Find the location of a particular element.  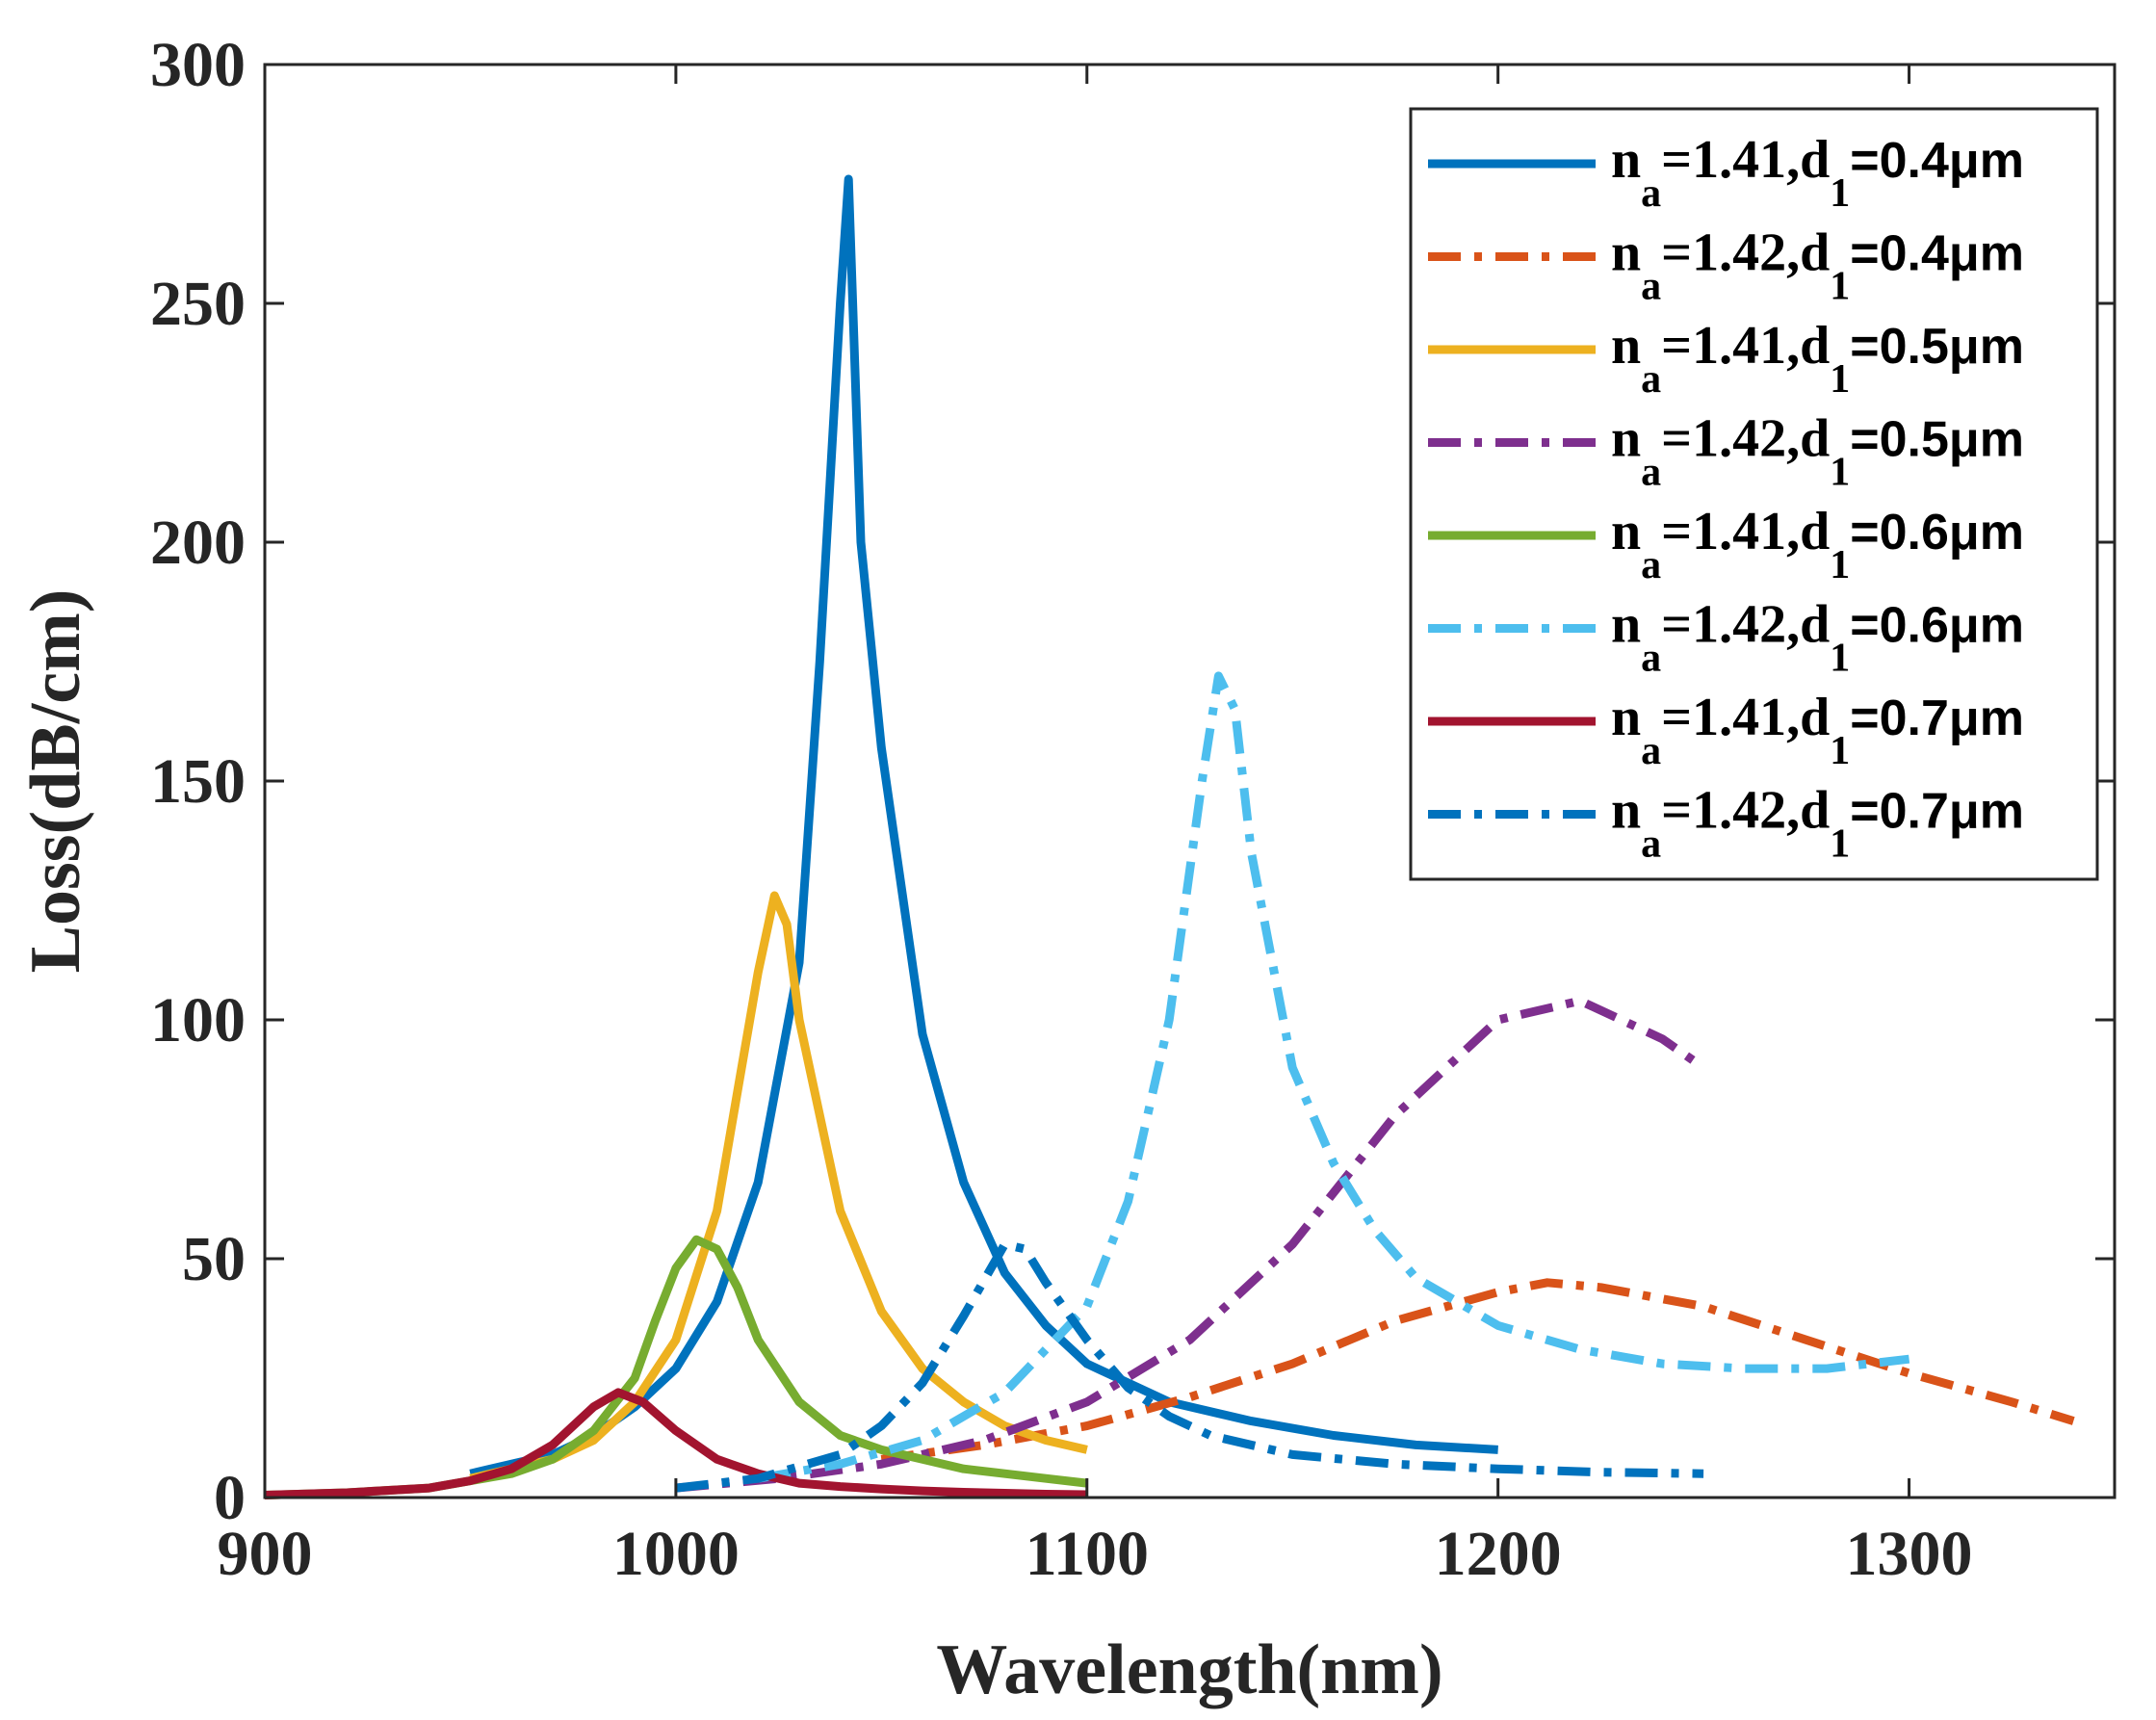

legend-label-4: na=1.42,d1=0.5μm is located at coordinates (1818, 452).